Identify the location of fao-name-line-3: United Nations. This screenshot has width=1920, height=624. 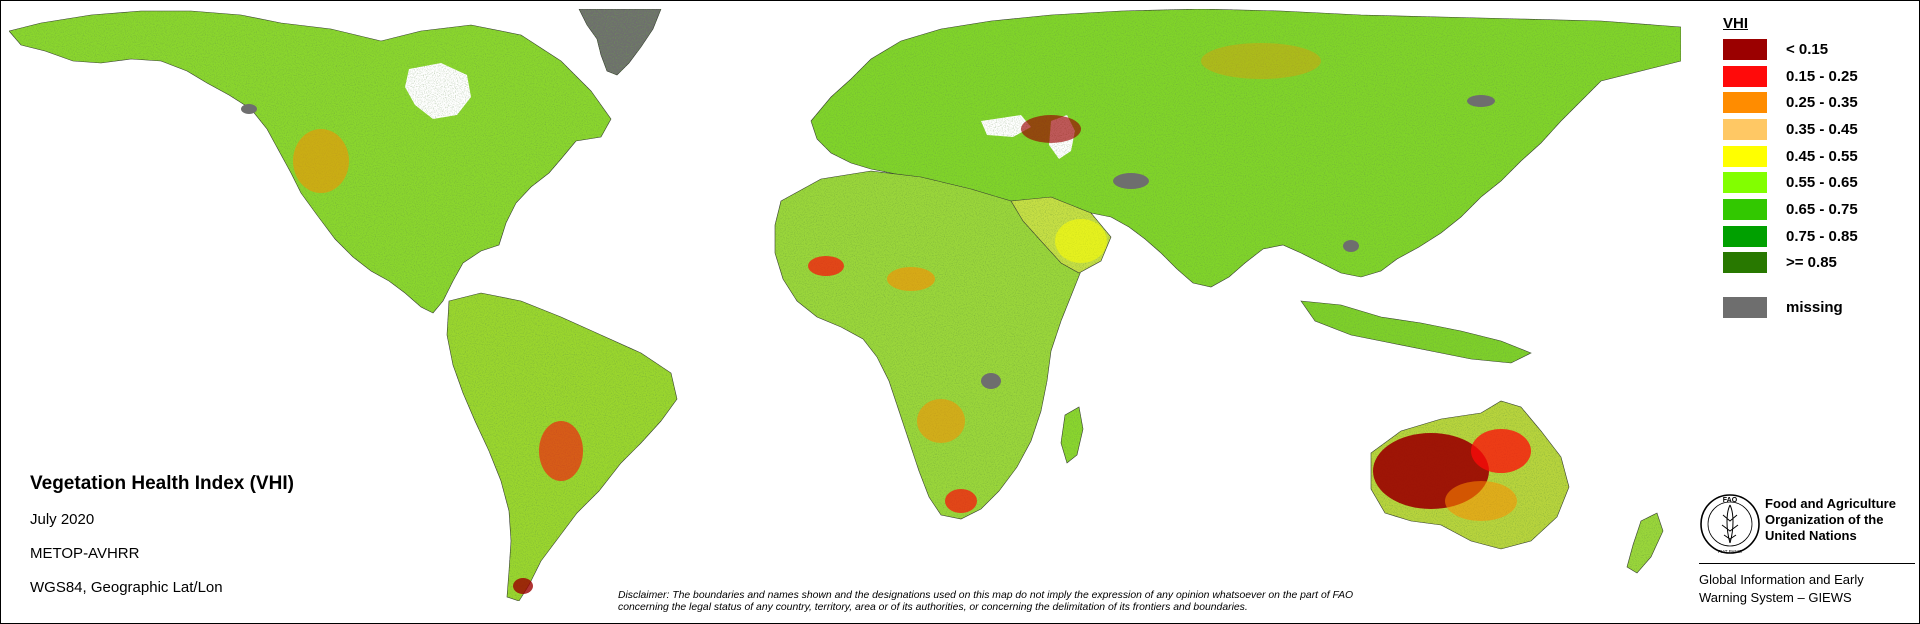
(1811, 535).